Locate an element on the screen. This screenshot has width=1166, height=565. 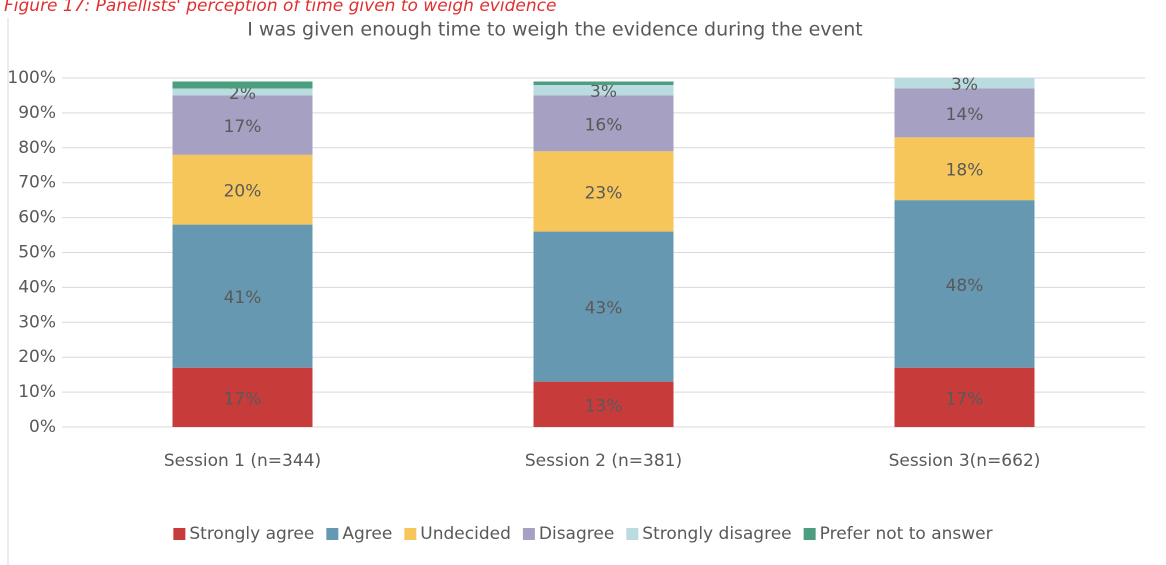
x-tick-label: Session 2 (n=381) is located at coordinates (603, 461).